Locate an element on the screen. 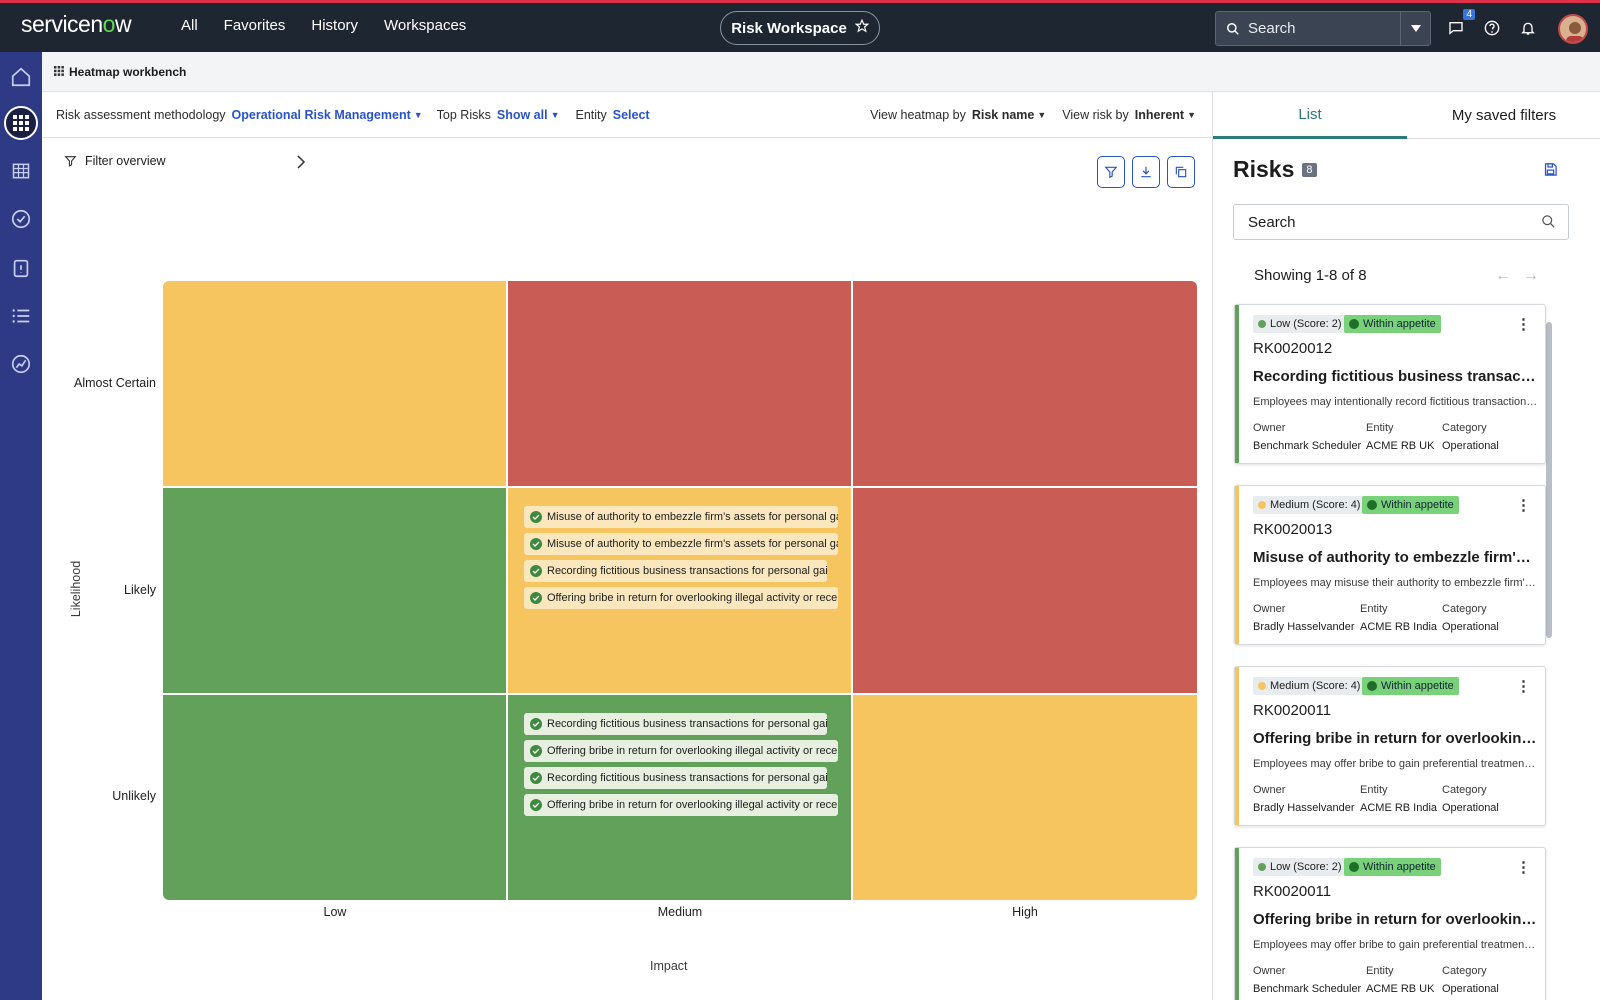 Image resolution: width=1600 pixels, height=1000 pixels. risks-search-input: Search is located at coordinates (1401, 222).